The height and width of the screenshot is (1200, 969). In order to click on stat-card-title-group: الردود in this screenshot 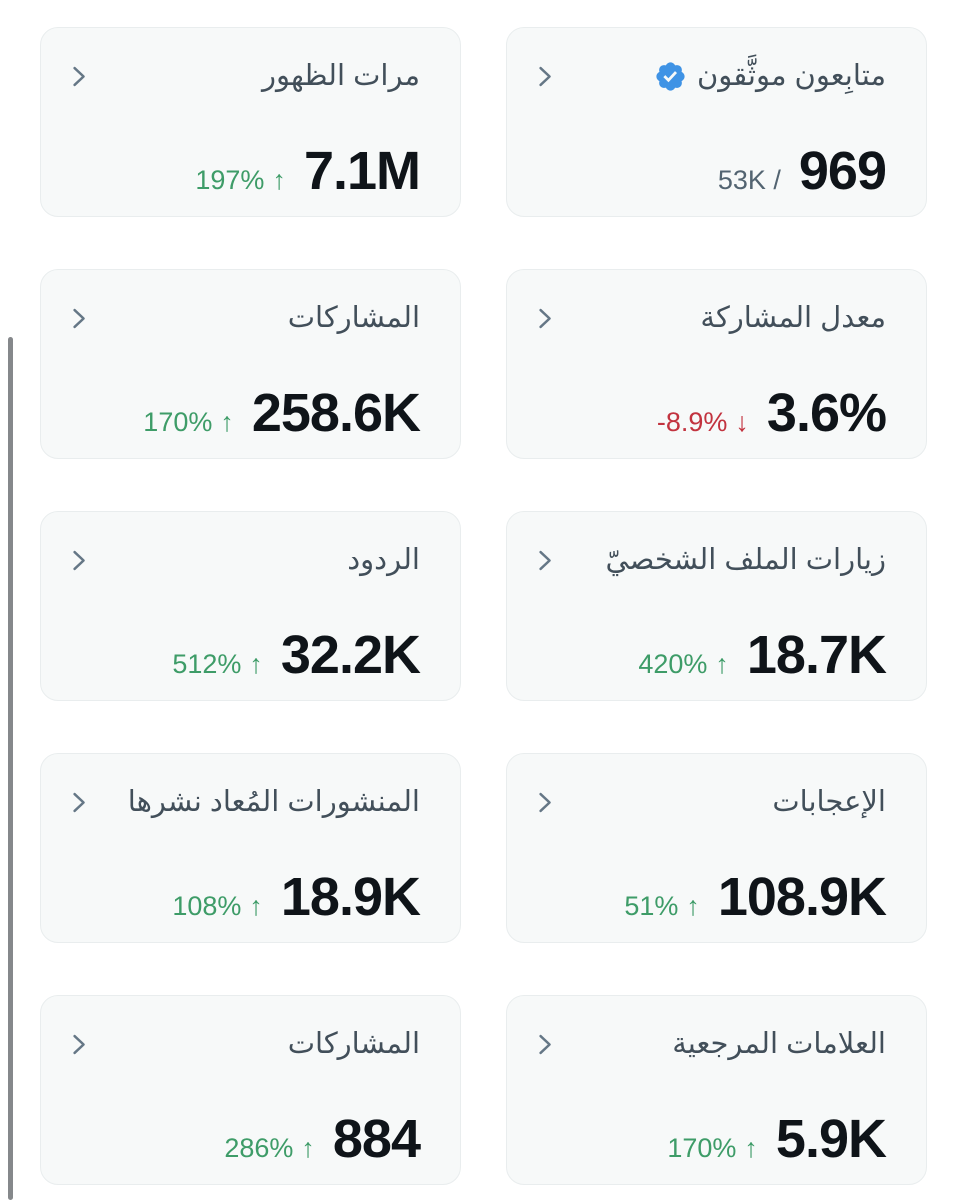, I will do `click(383, 561)`.